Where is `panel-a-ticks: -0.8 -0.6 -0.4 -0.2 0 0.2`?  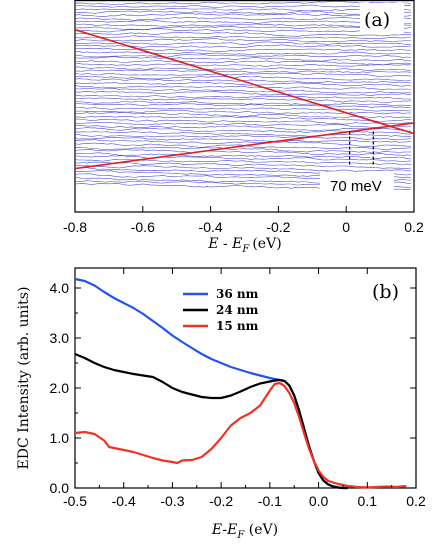
panel-a-ticks: -0.8 -0.6 -0.4 -0.2 0 0.2 is located at coordinates (243, 220).